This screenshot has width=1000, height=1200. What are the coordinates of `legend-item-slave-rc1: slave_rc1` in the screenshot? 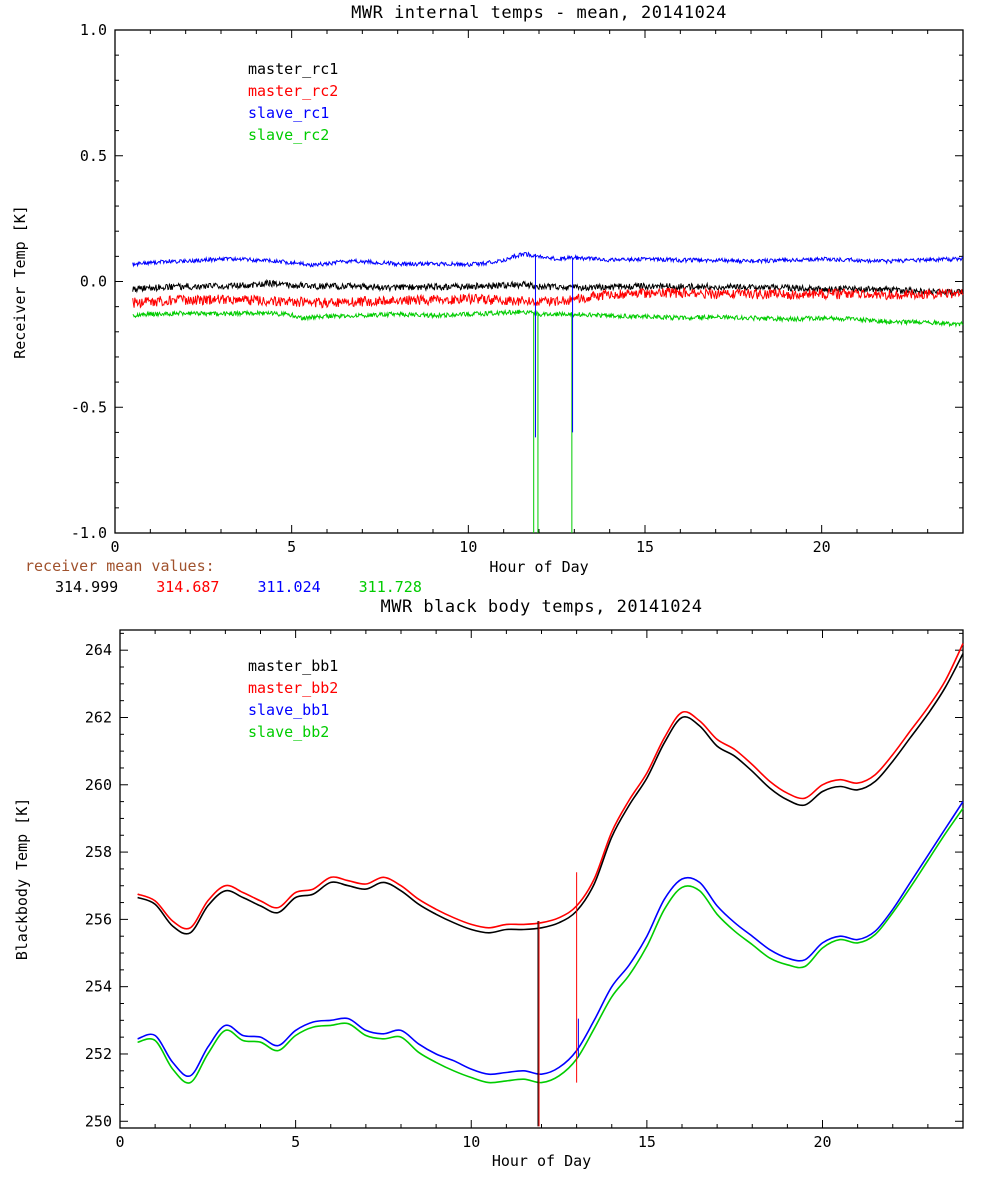 It's located at (289, 113).